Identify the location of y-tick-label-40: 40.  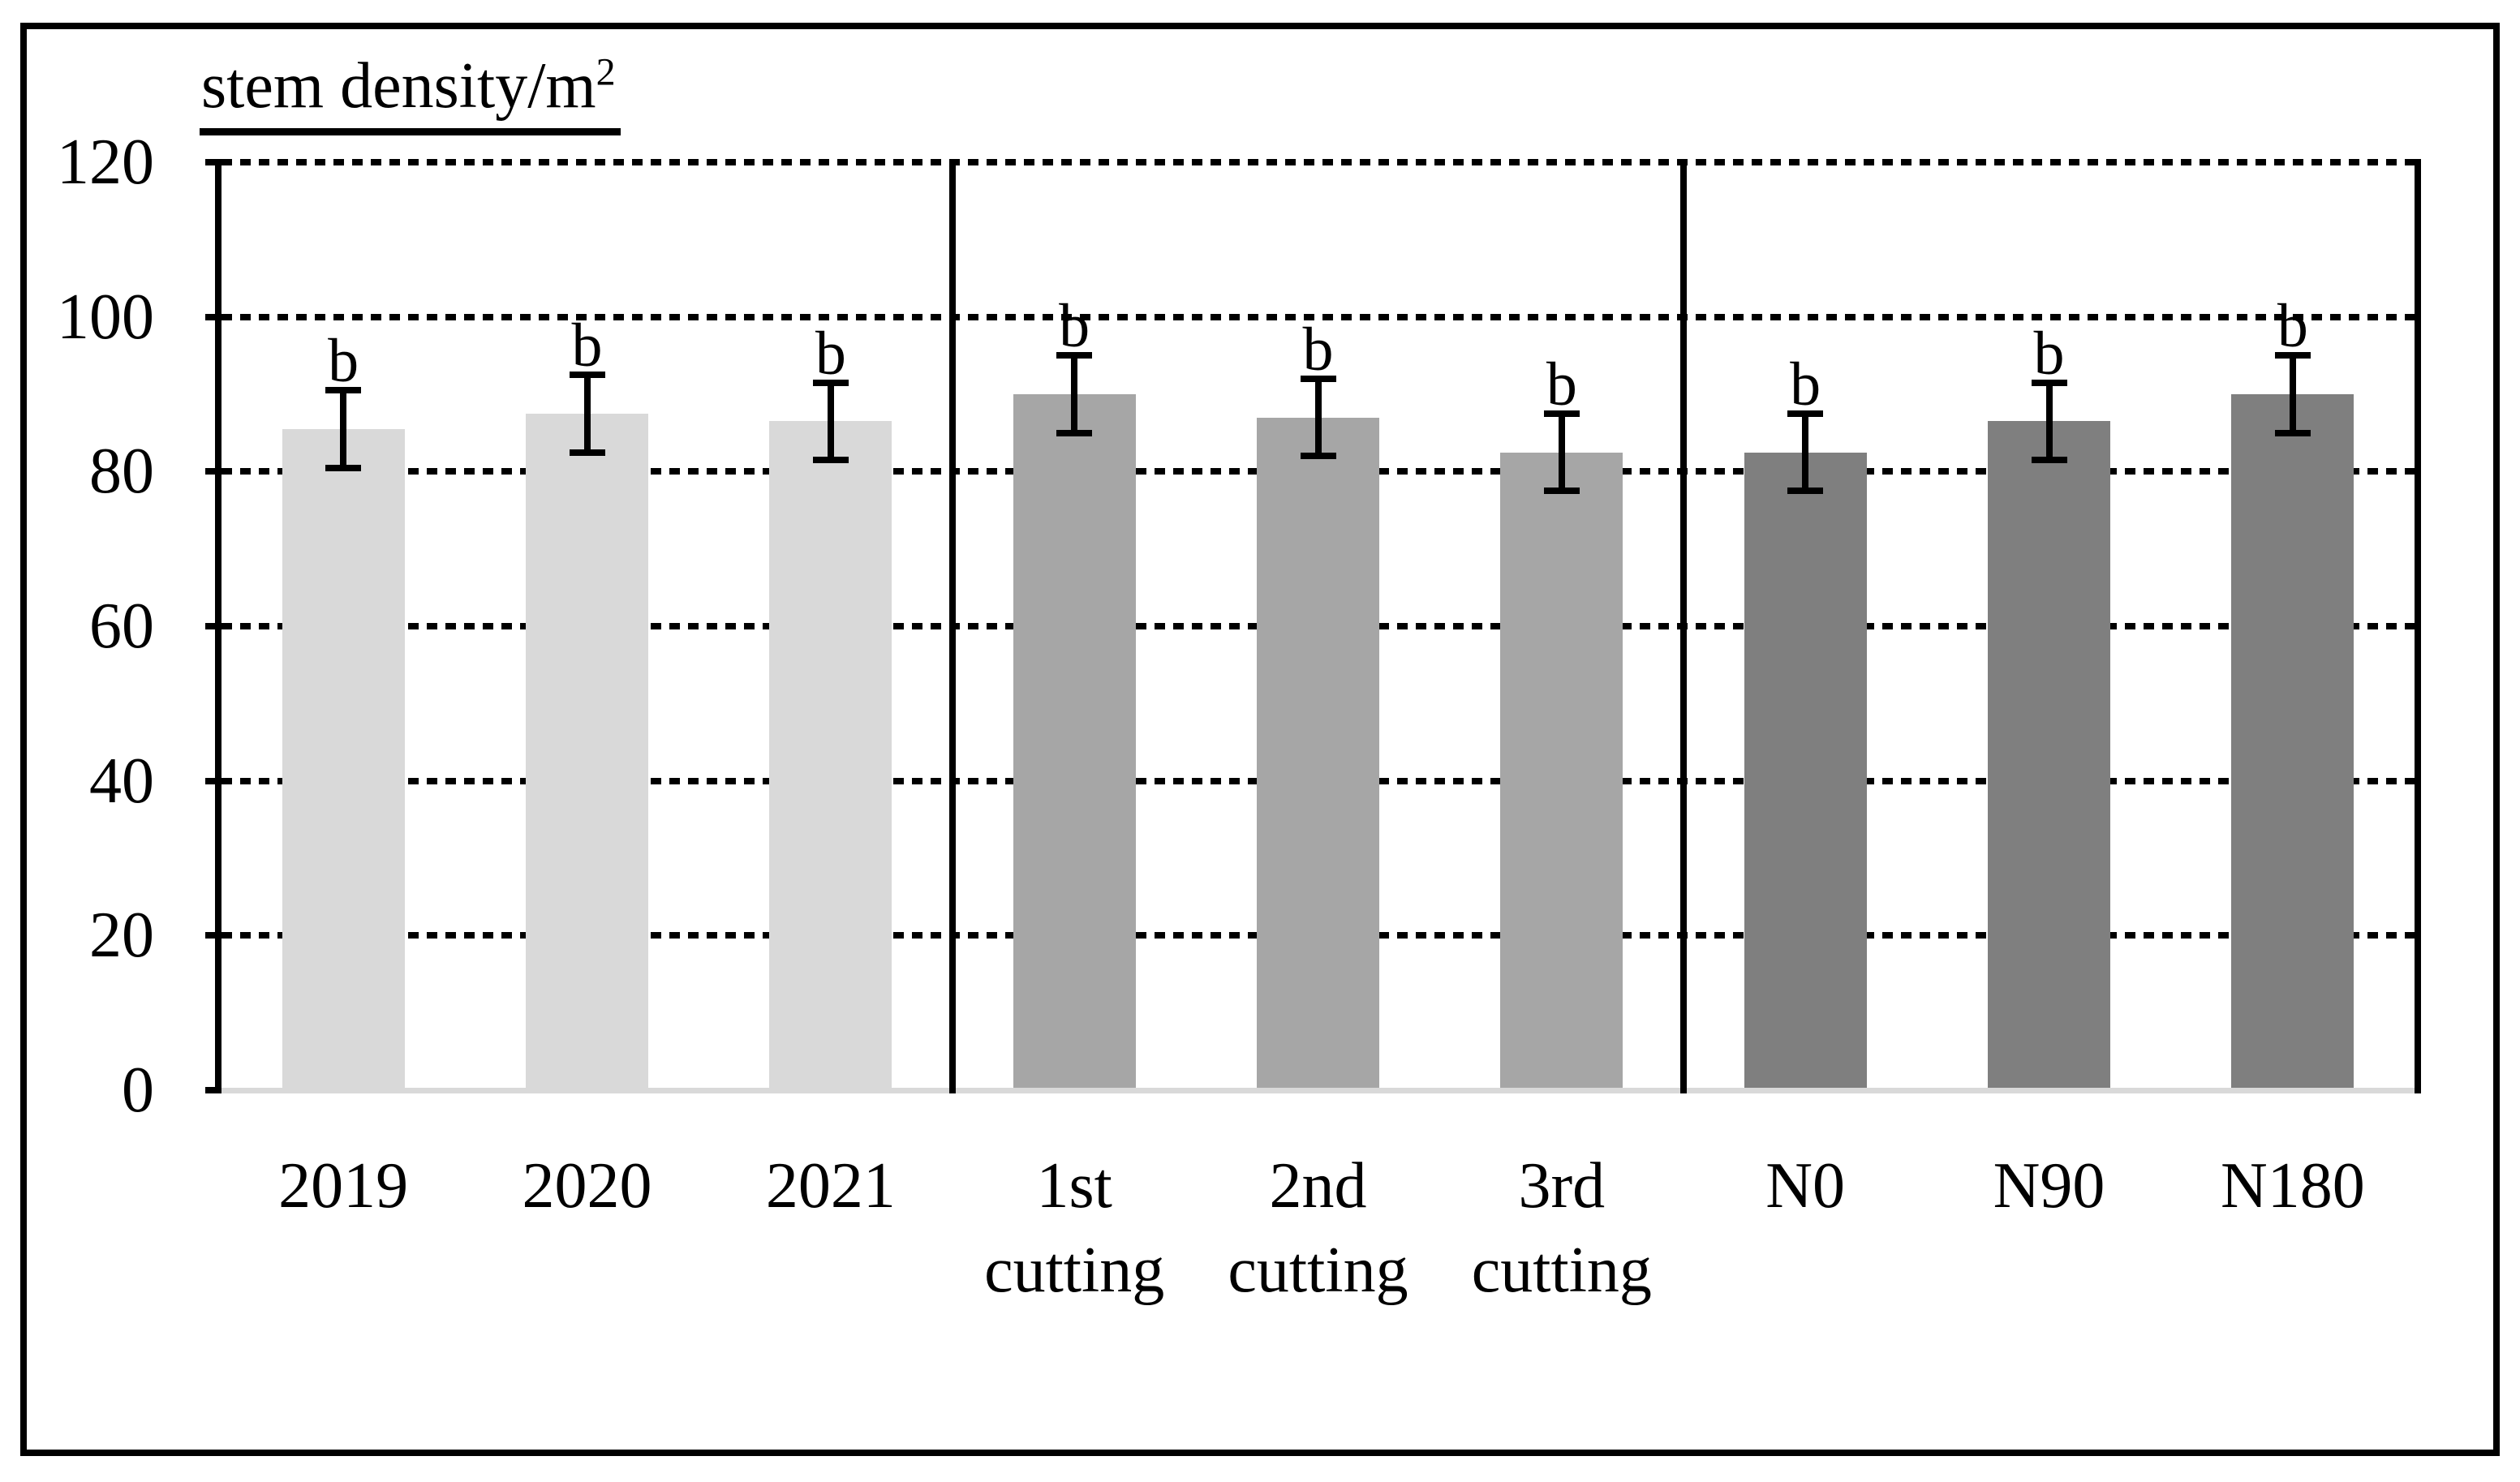
(121, 781).